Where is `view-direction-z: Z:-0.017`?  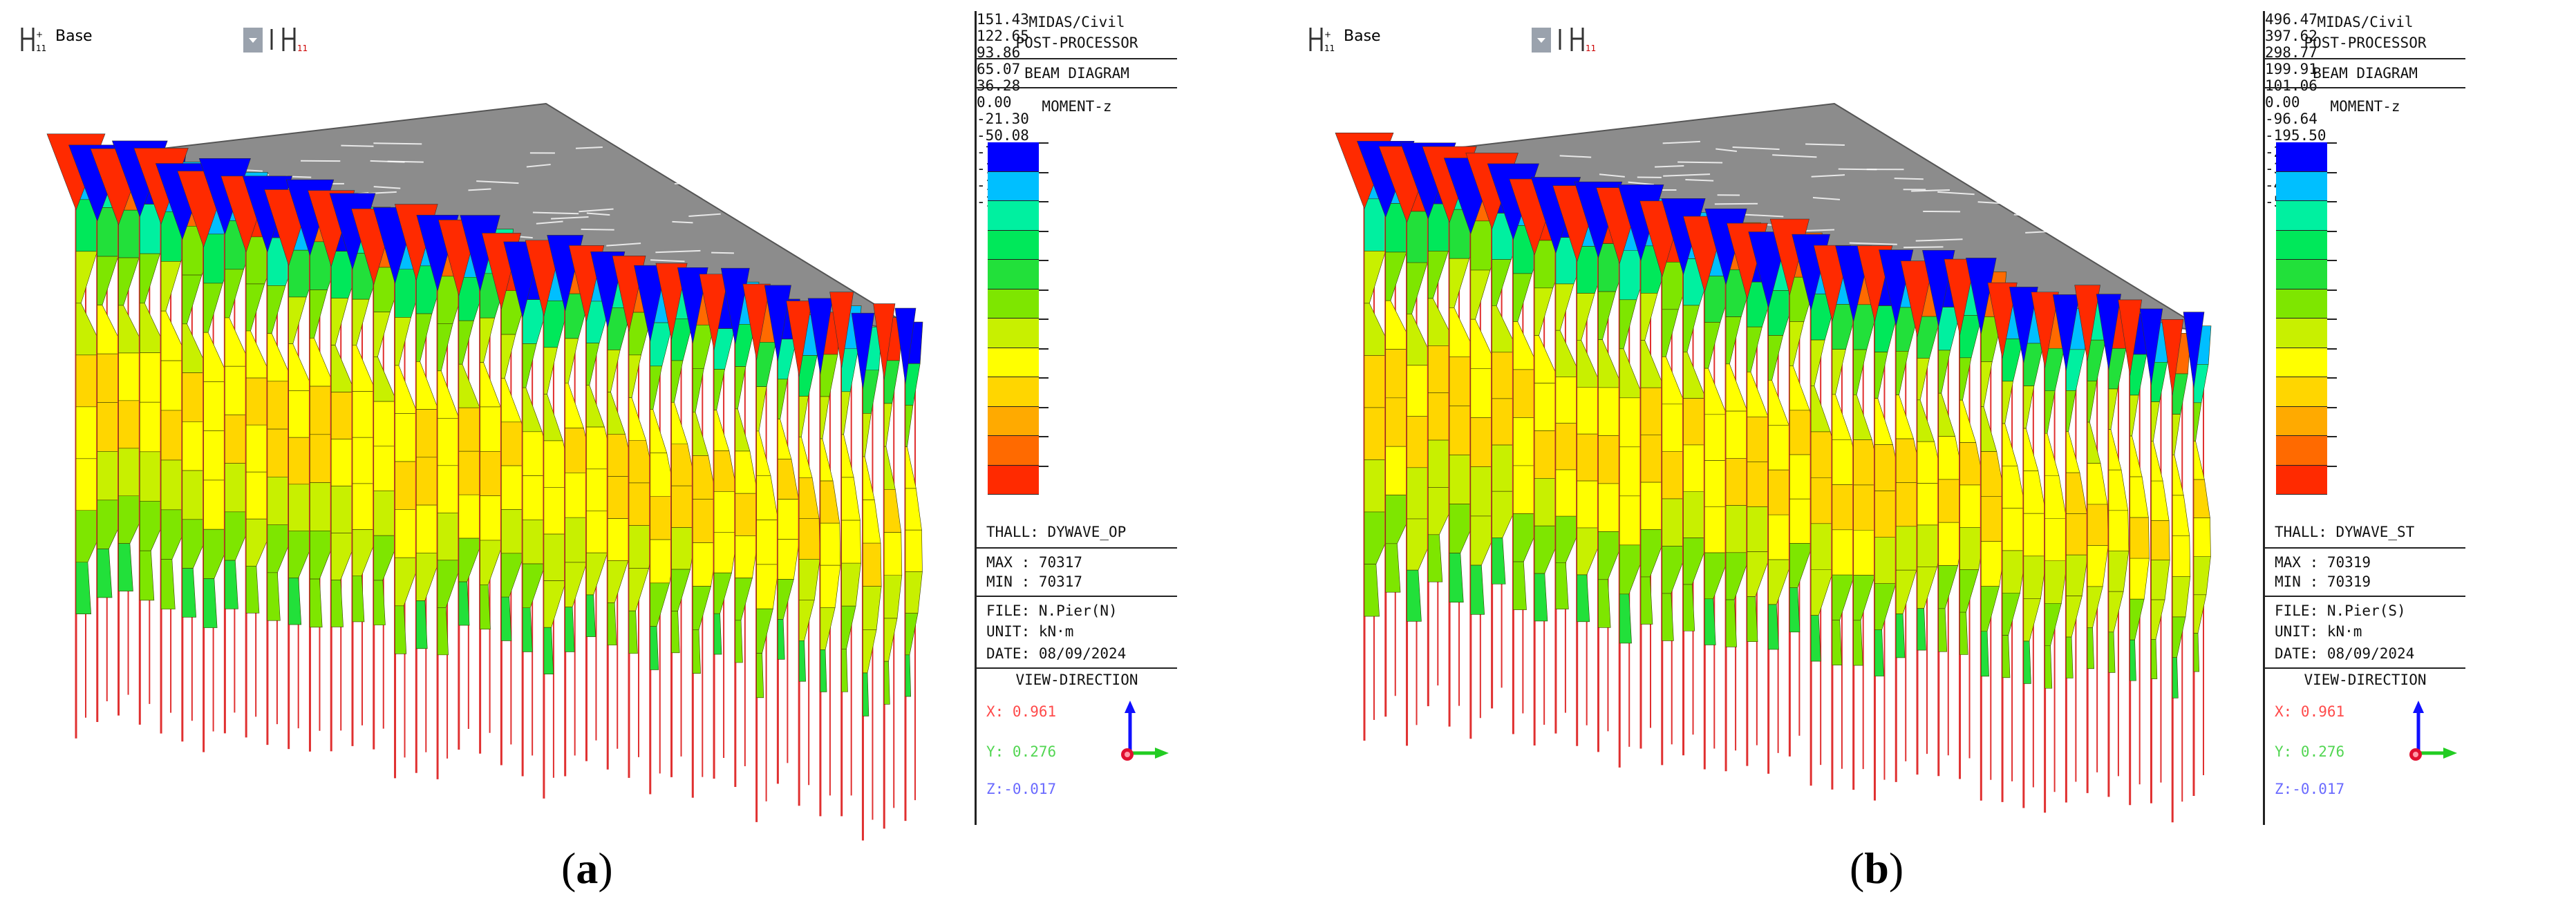 view-direction-z: Z:-0.017 is located at coordinates (2310, 789).